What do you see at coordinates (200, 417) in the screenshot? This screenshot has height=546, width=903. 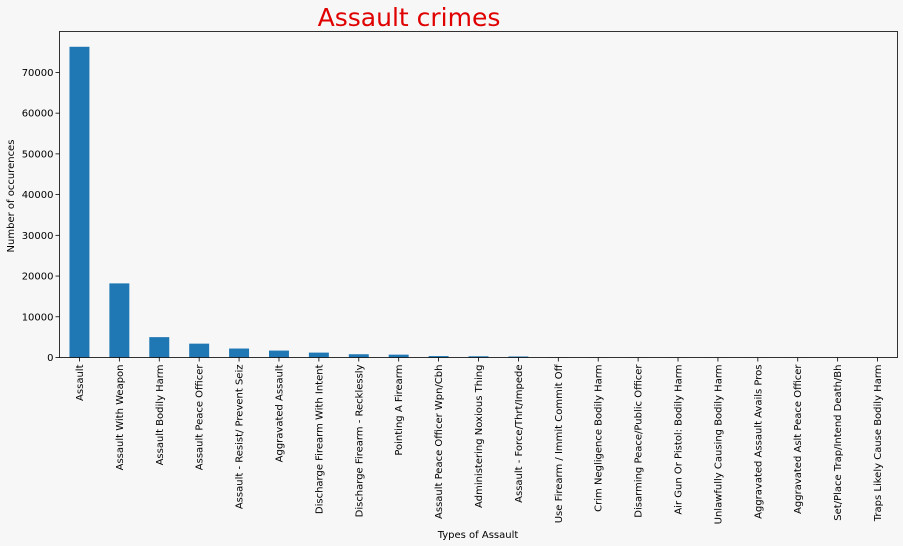 I see `x-tick-label-3: Assault Peace Officer` at bounding box center [200, 417].